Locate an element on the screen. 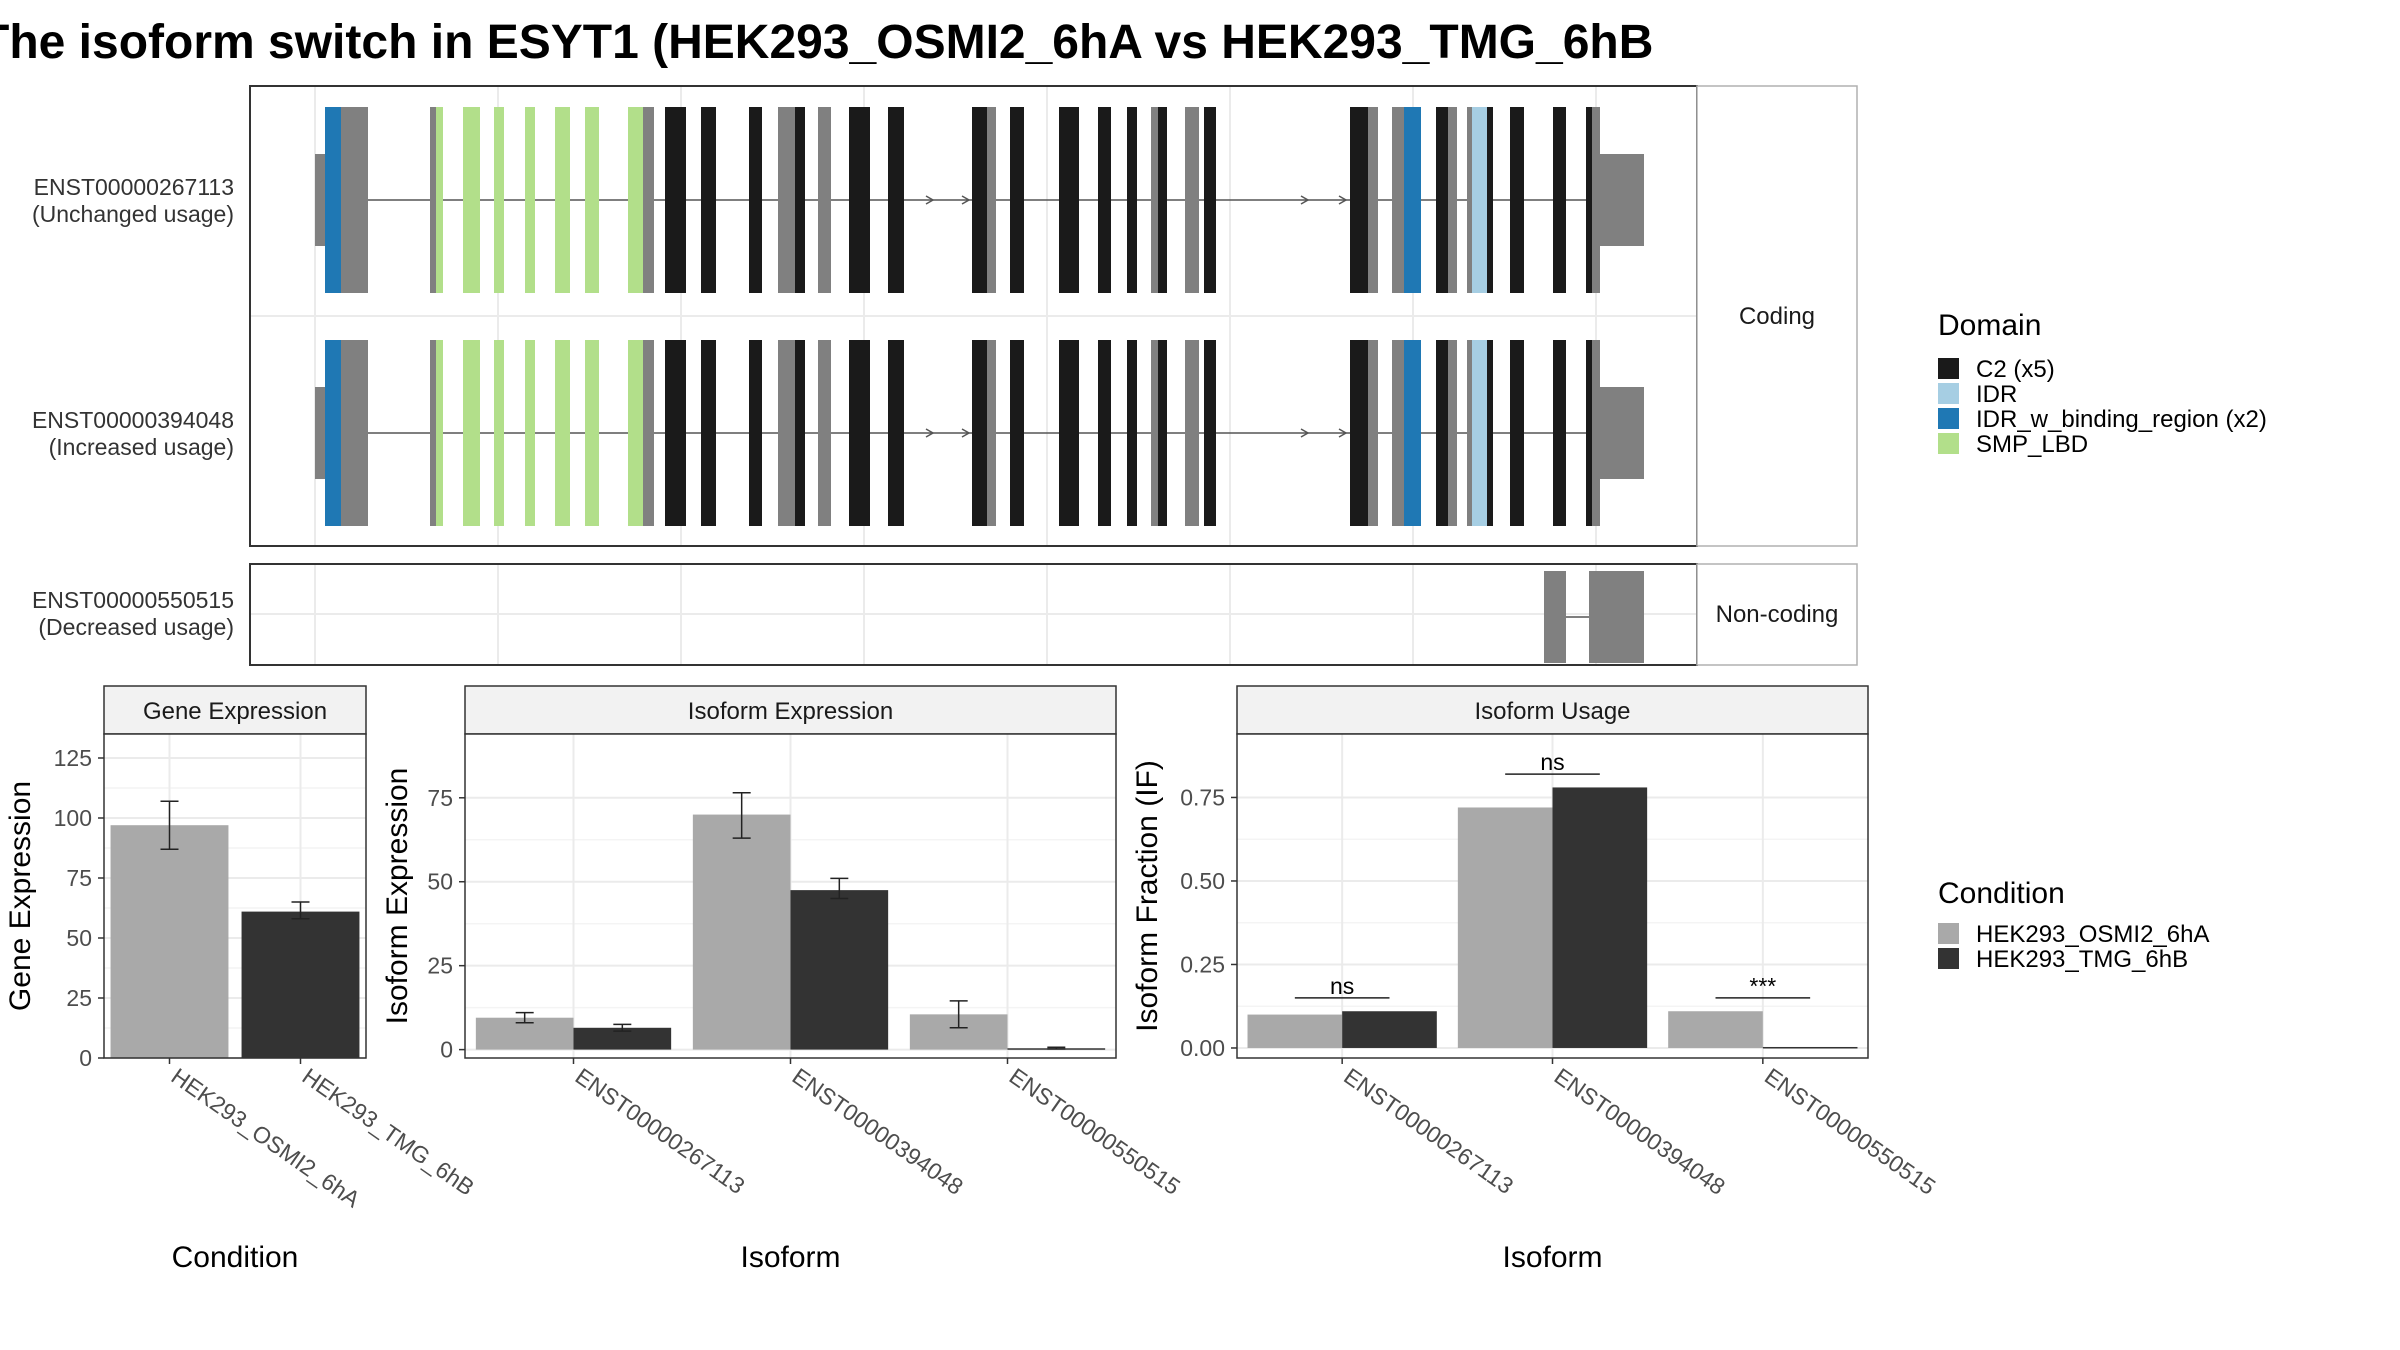 The height and width of the screenshot is (1350, 2400). transcript-track-ENST00000394048 is located at coordinates (979, 433).